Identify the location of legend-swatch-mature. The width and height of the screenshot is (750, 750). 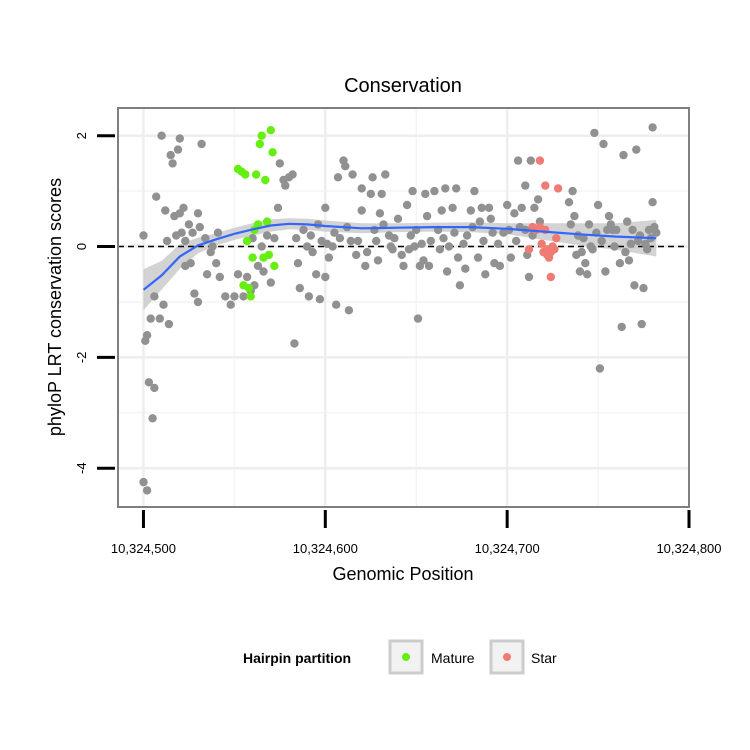
(406, 657).